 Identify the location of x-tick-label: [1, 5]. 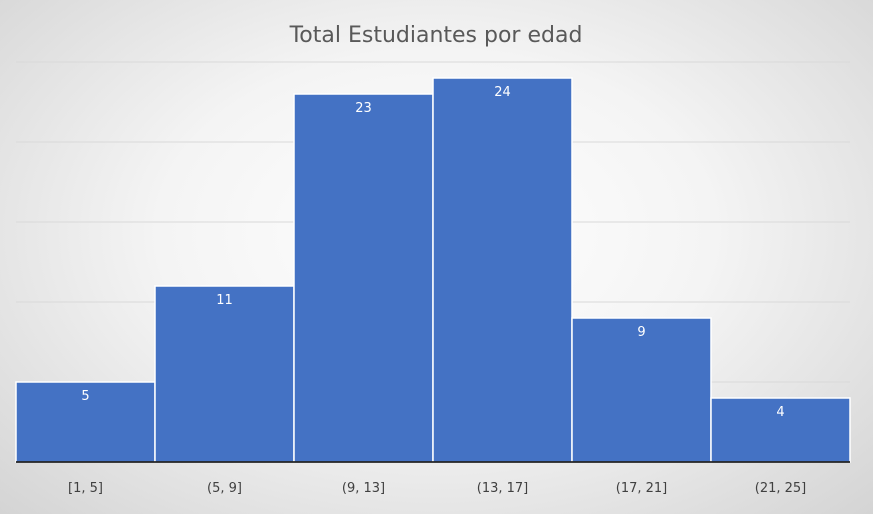
(85, 488).